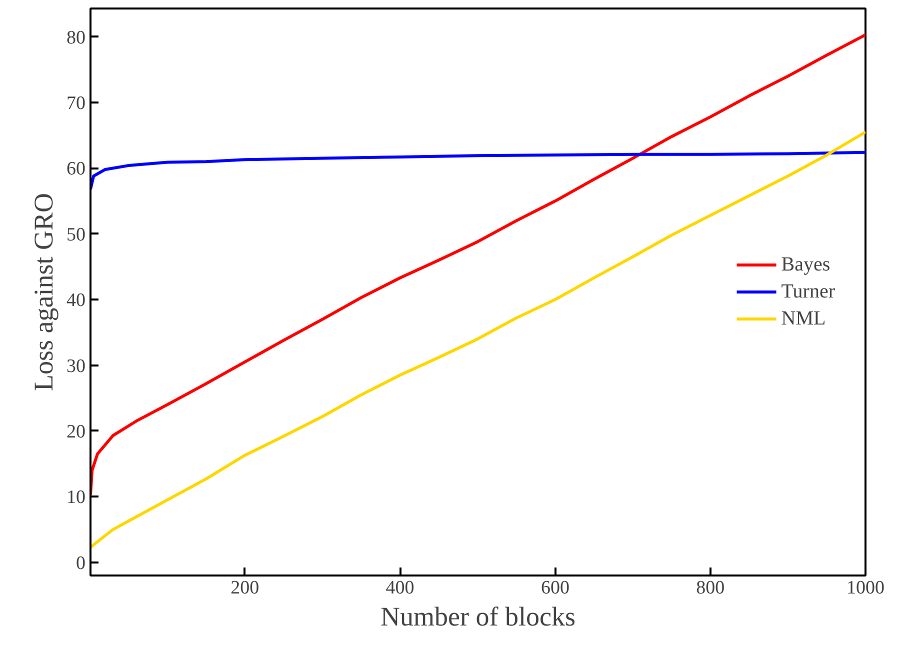 The width and height of the screenshot is (899, 663). I want to click on x-tick-label: 600, so click(555, 588).